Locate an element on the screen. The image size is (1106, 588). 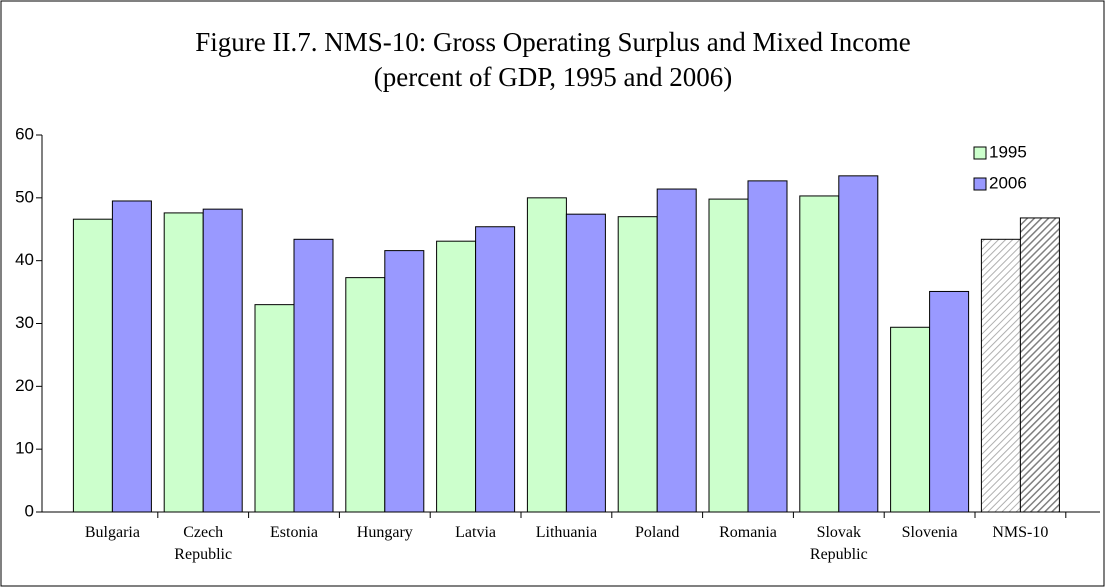
x-tick-label: Latvia is located at coordinates (476, 532).